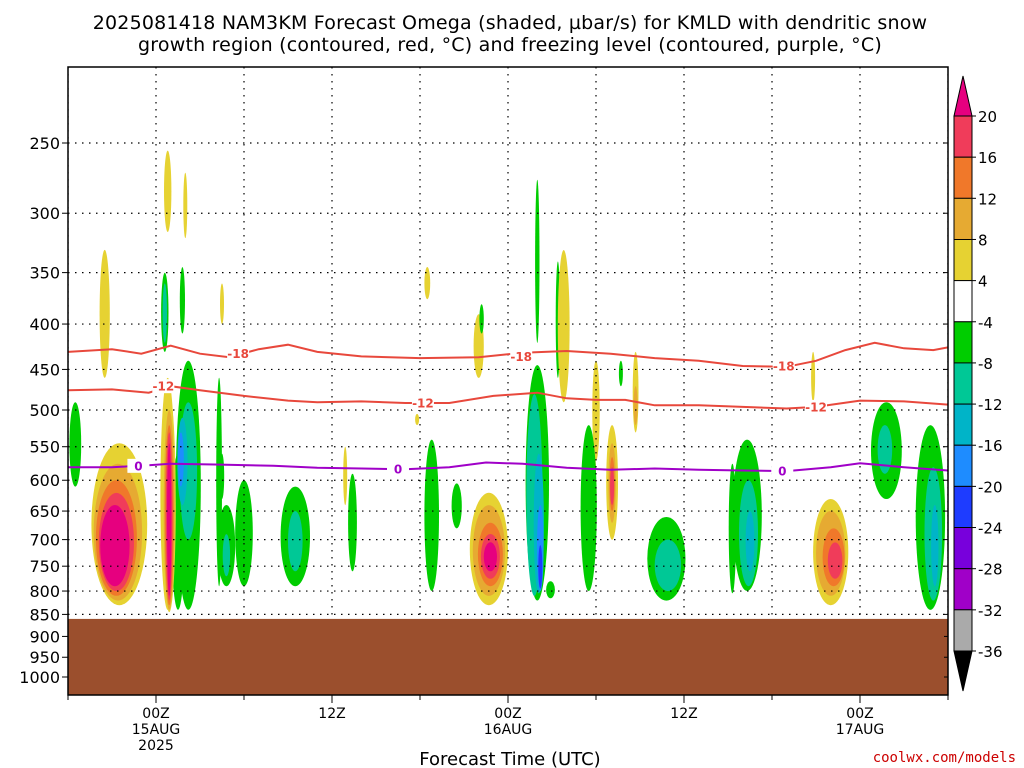 This screenshot has height=768, width=1024. I want to click on colorbar-label-6: -8, so click(985, 364).